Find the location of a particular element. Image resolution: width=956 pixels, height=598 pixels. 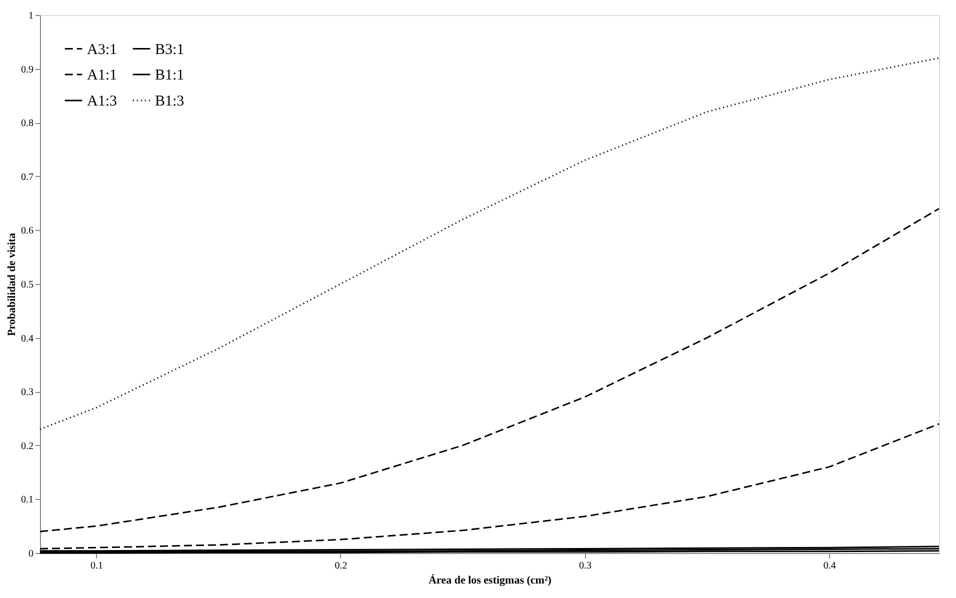

legend-label: B3:1 is located at coordinates (169, 50).